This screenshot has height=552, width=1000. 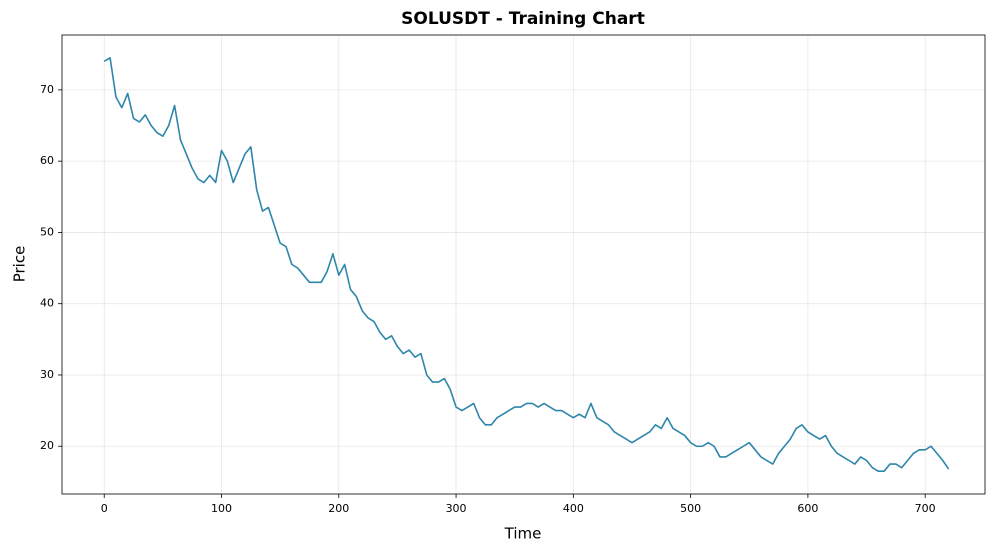 What do you see at coordinates (807, 508) in the screenshot?
I see `x-tick-label: 600` at bounding box center [807, 508].